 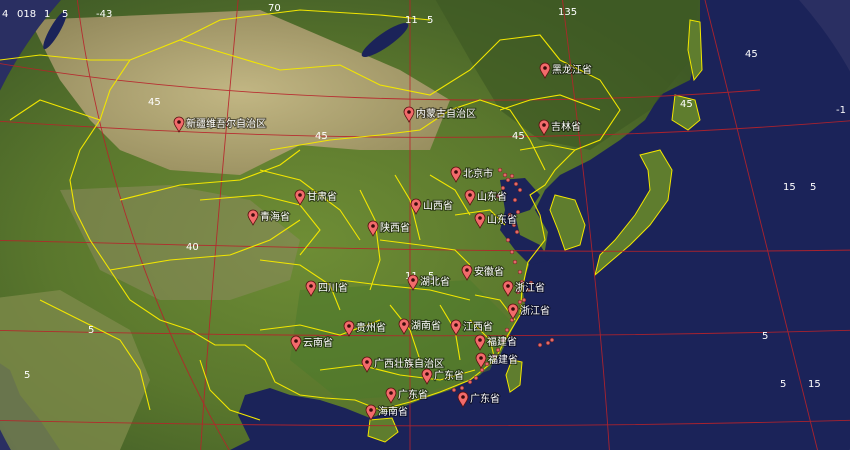 I want to click on place-marker-shandong-2: 山东省, so click(x=496, y=220).